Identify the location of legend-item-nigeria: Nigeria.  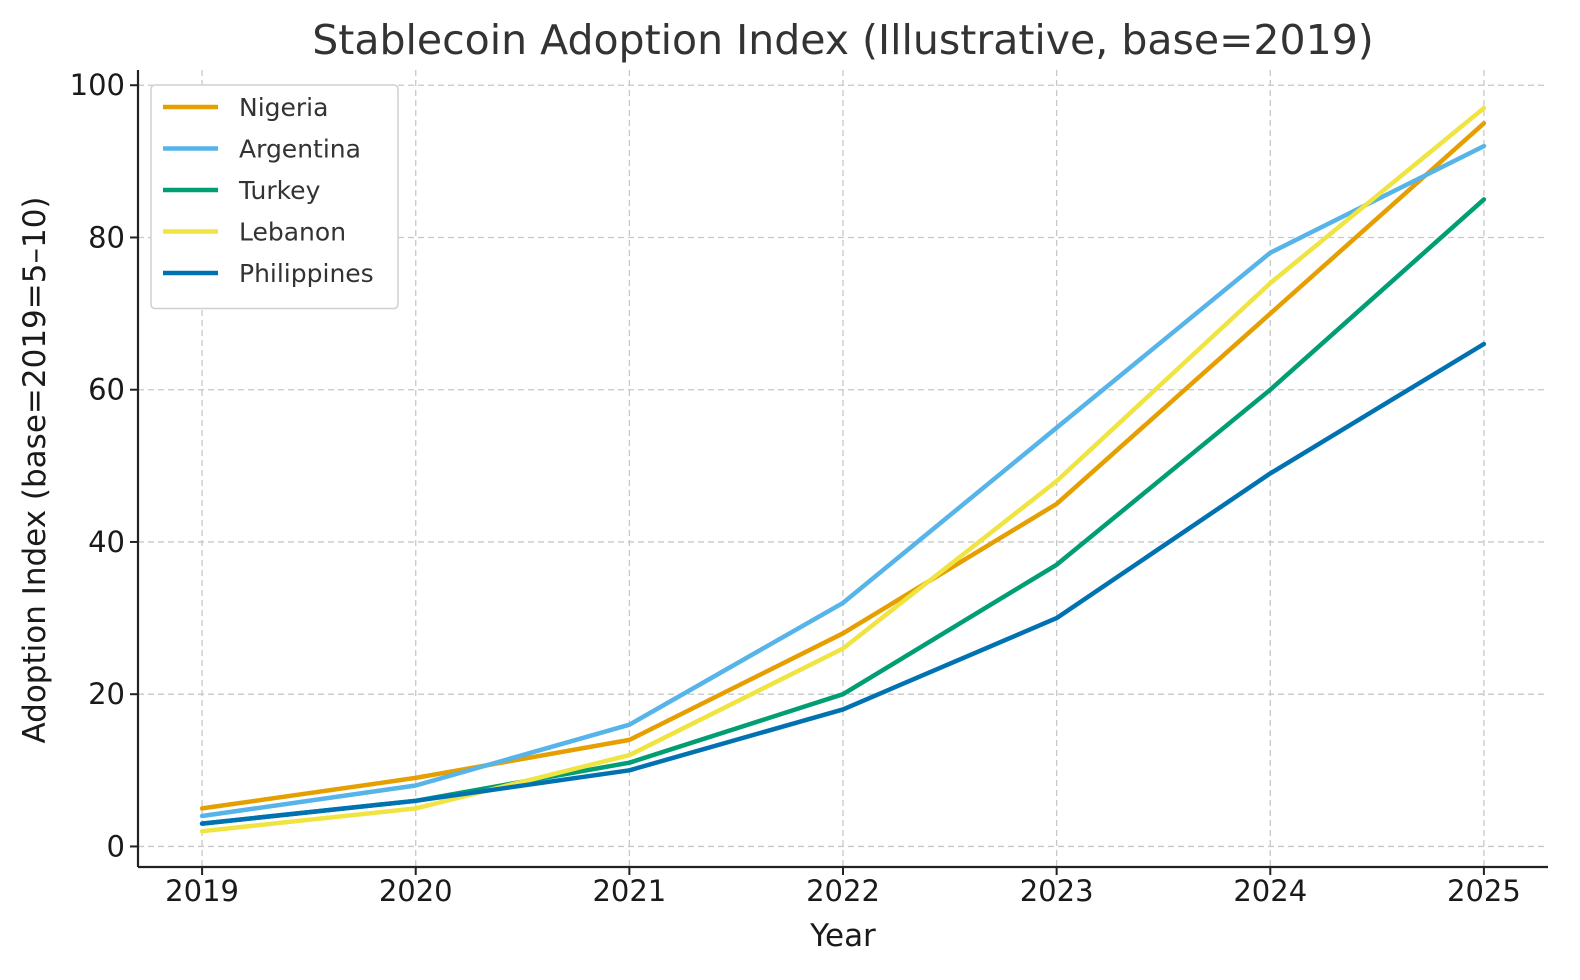
(245, 107).